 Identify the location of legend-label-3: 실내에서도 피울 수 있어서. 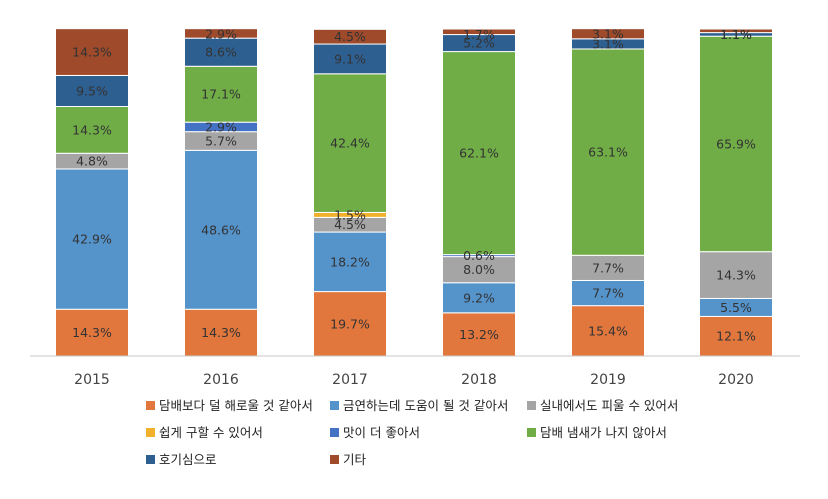
(609, 405).